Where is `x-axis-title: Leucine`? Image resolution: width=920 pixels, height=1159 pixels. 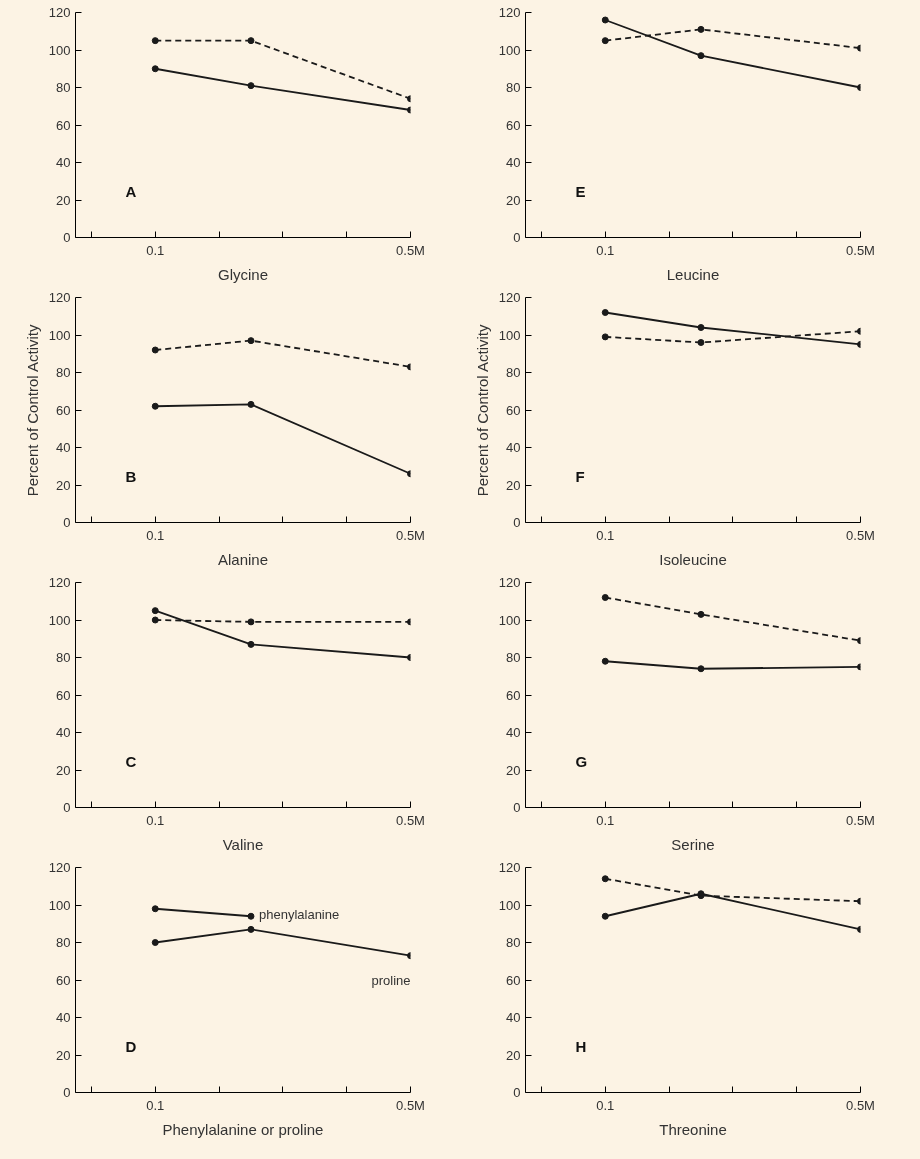
x-axis-title: Leucine is located at coordinates (693, 274).